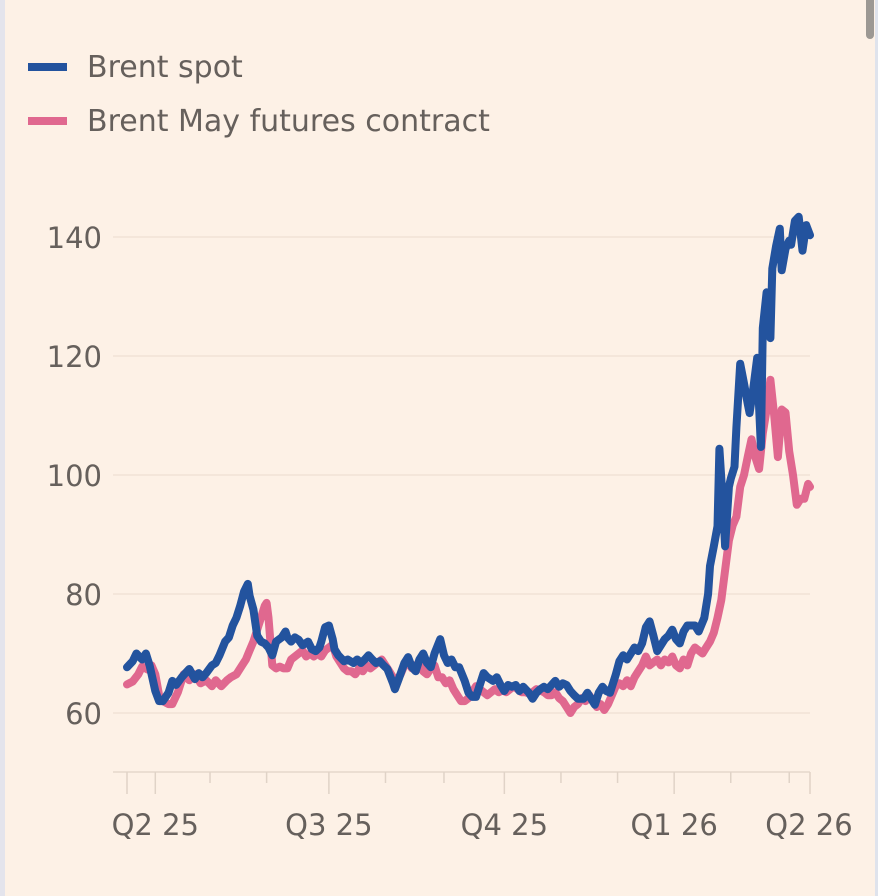  Describe the element at coordinates (83, 714) in the screenshot. I see `y-tick-label-60: 60` at that location.